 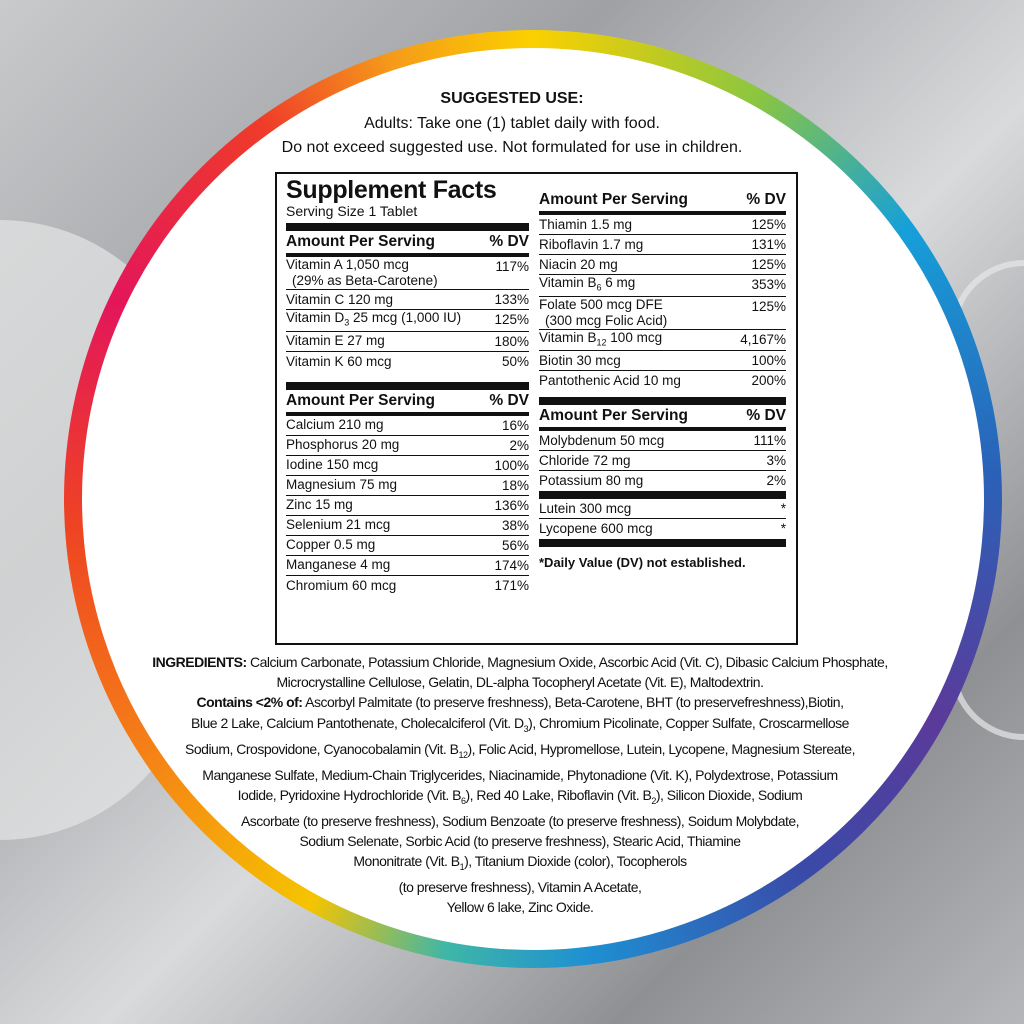 What do you see at coordinates (407, 362) in the screenshot?
I see `nutrient-row: Vitamin K 60 mcg 50%` at bounding box center [407, 362].